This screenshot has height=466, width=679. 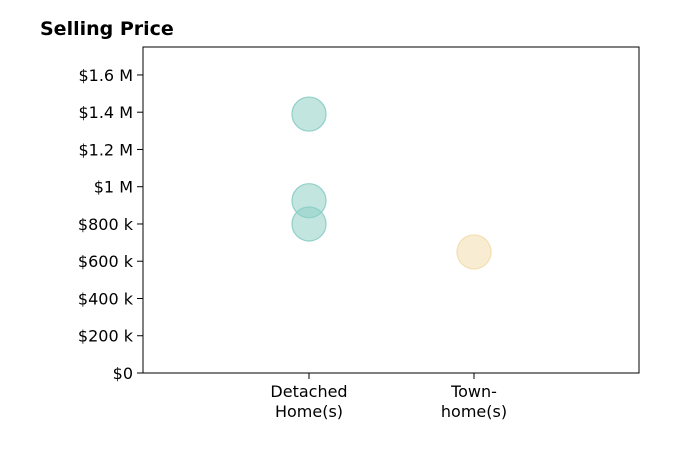 What do you see at coordinates (107, 29) in the screenshot?
I see `chart-title: Selling Price` at bounding box center [107, 29].